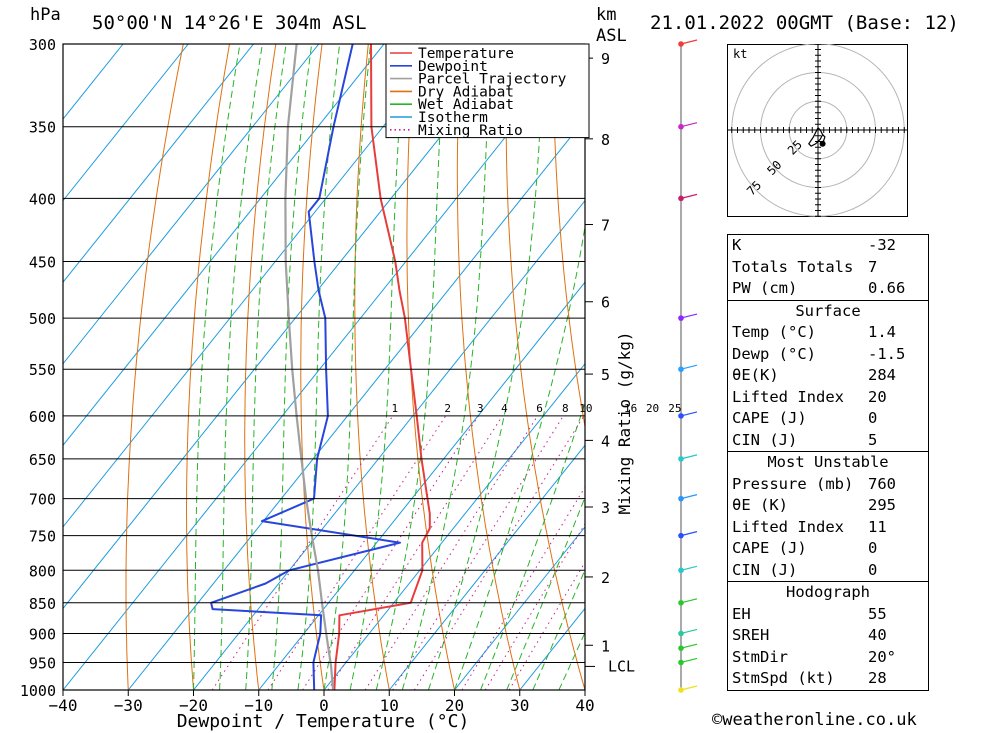  Describe the element at coordinates (466, 105) in the screenshot. I see `legend-entry: Wet Adiabat` at that location.